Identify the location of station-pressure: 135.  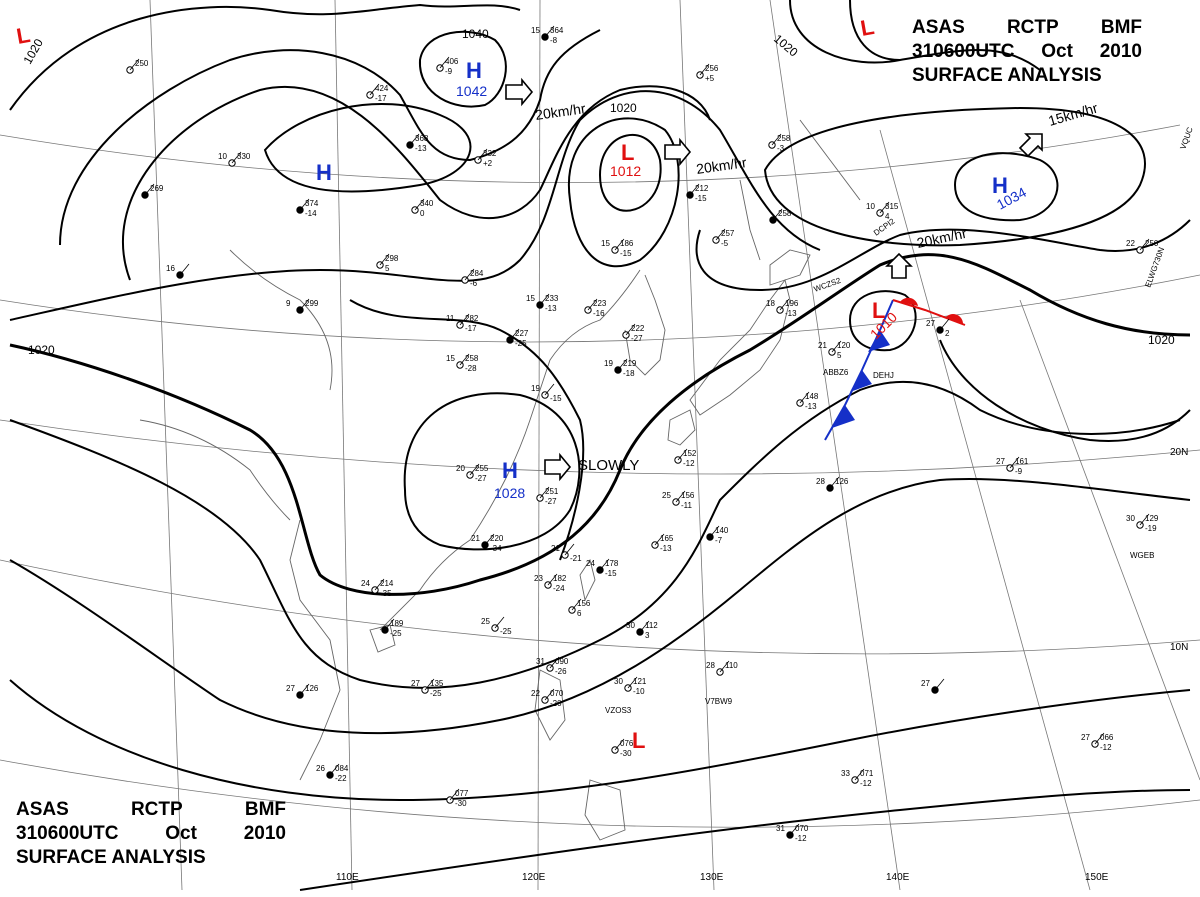
(437, 683).